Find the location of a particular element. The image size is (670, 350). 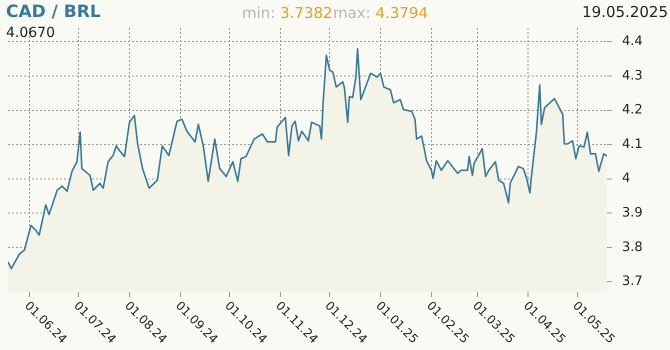

text: min: 3.7382 is located at coordinates (287, 13).